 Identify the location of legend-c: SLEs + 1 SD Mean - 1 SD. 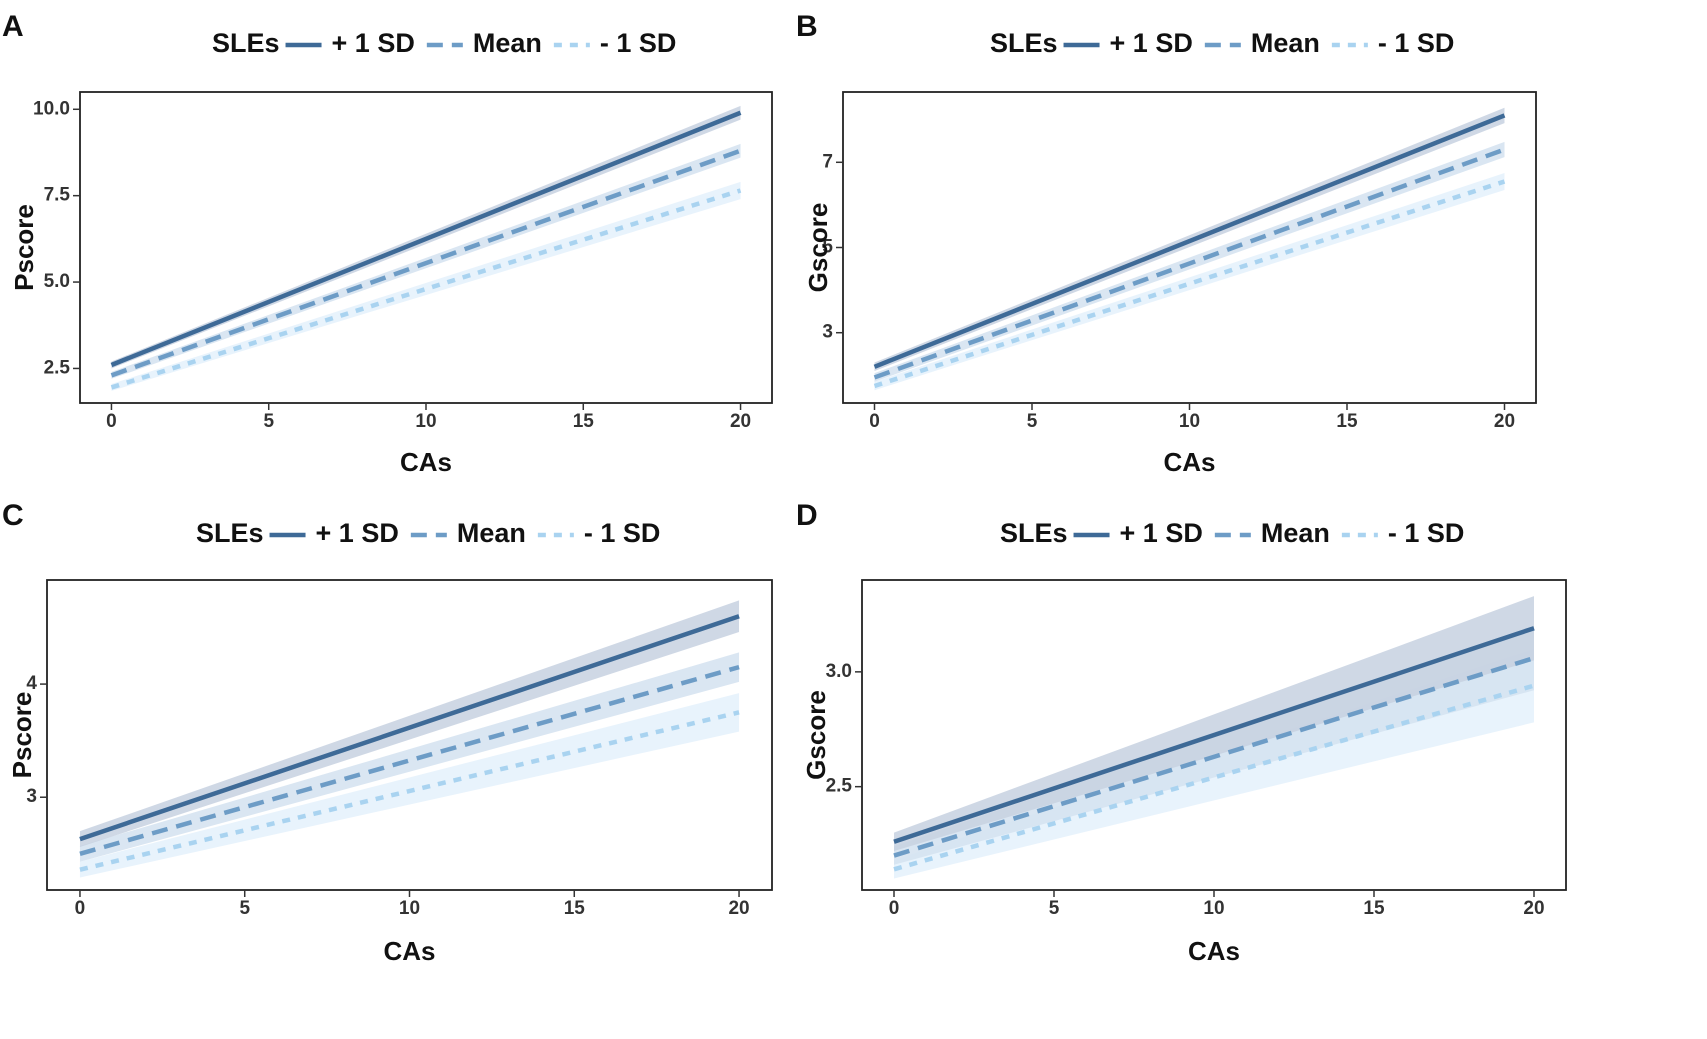
(428, 533).